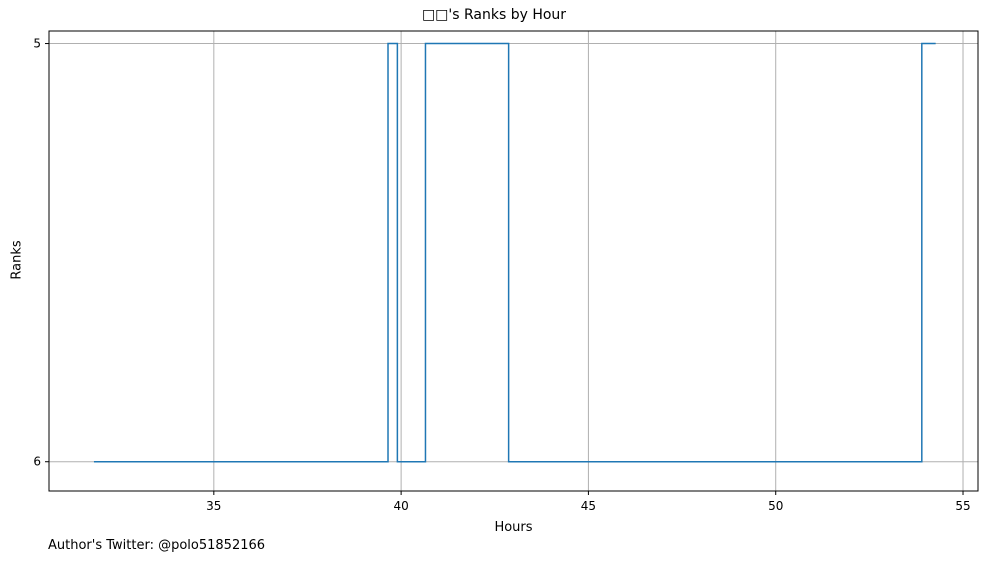 The image size is (988, 562). I want to click on x-tick-label: 35, so click(213, 506).